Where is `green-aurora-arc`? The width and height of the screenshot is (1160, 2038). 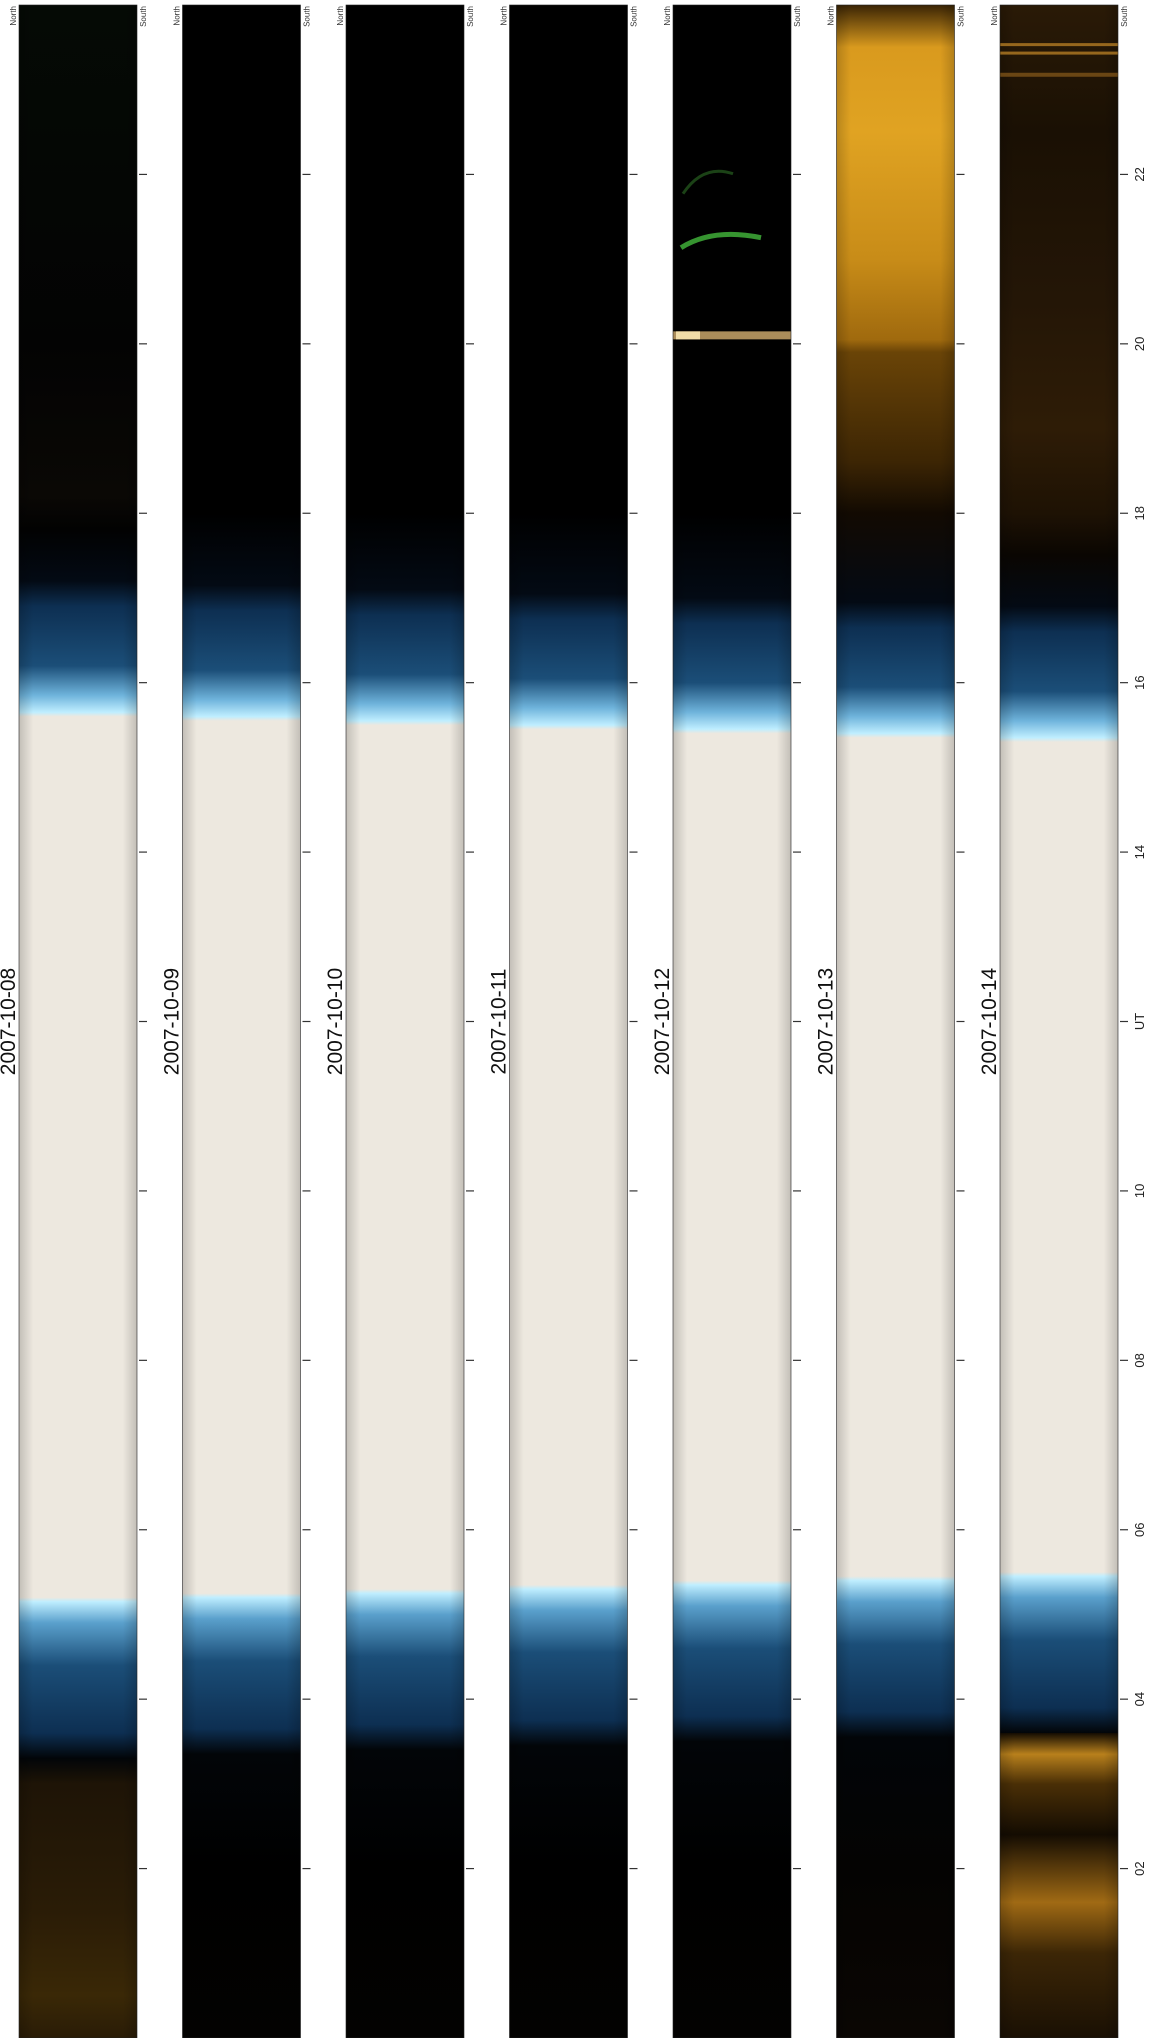
green-aurora-arc is located at coordinates (720, 240).